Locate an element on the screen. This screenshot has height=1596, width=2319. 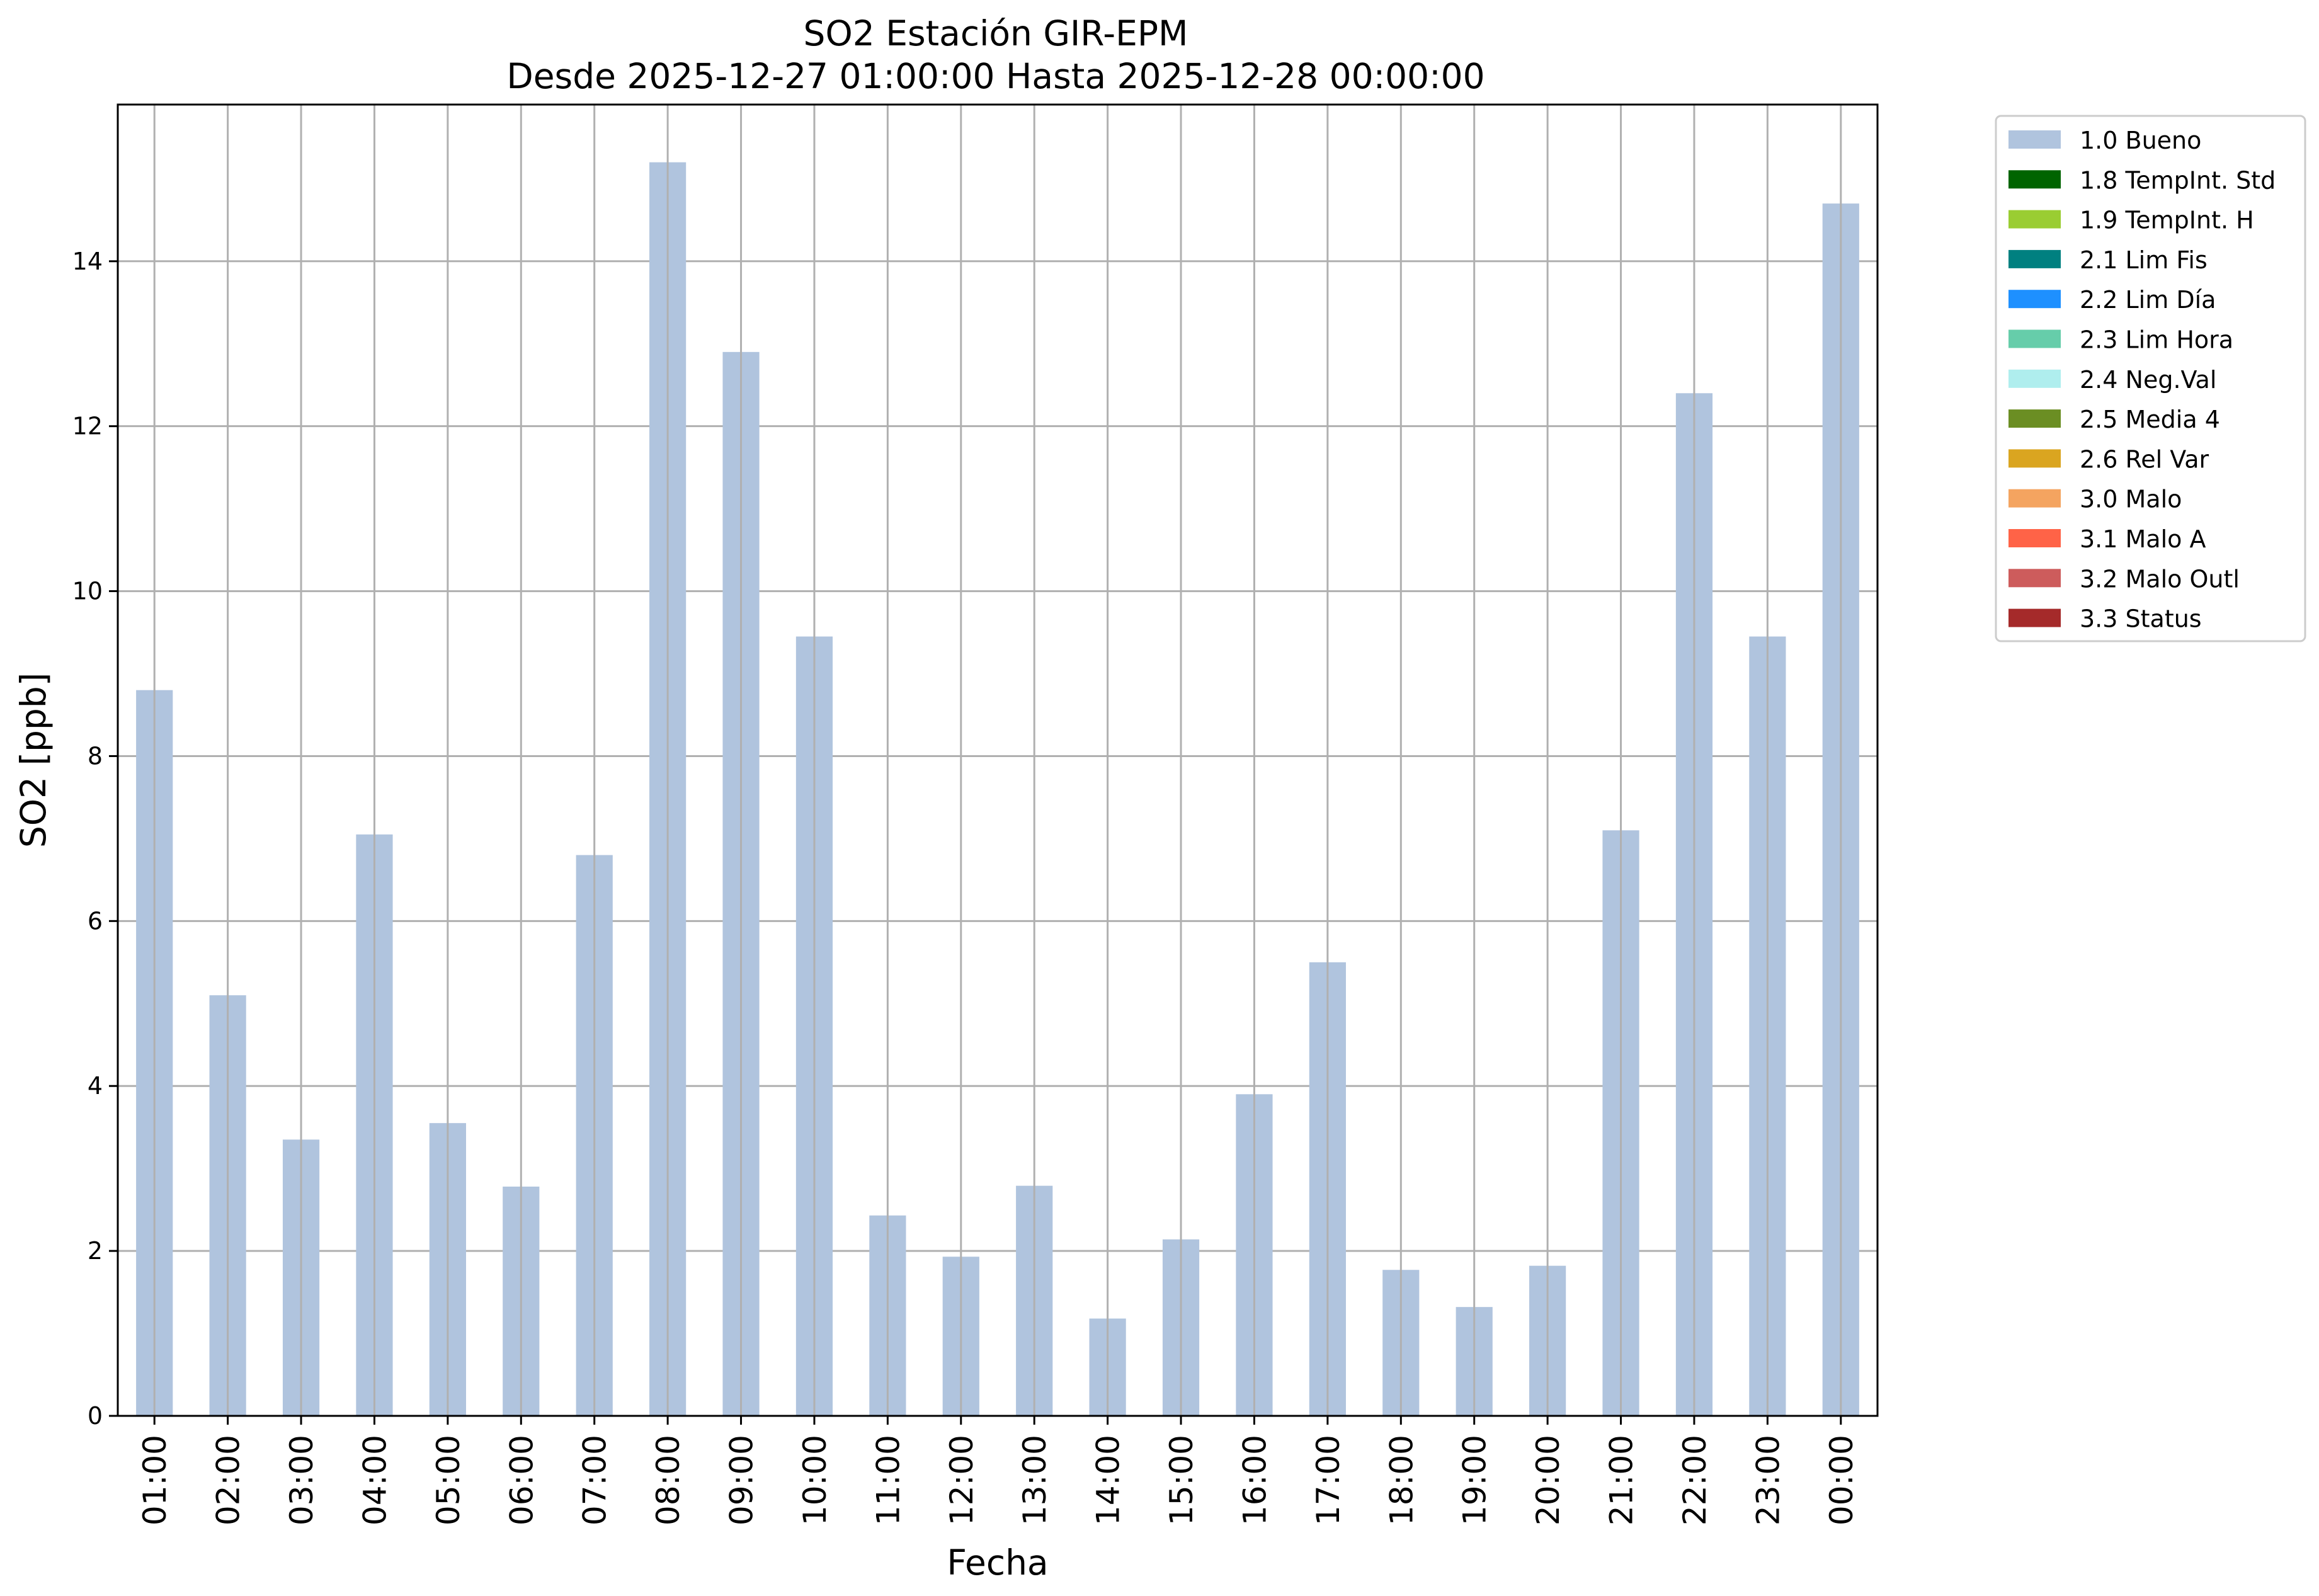
x-tick-label: 09:00 is located at coordinates (742, 1480).